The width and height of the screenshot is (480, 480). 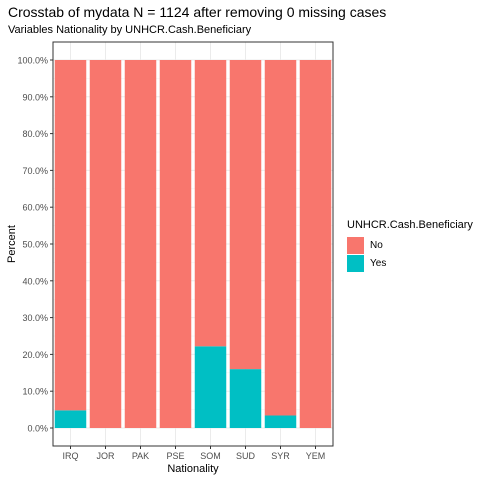 I want to click on x-tick-label: PSE, so click(x=175, y=456).